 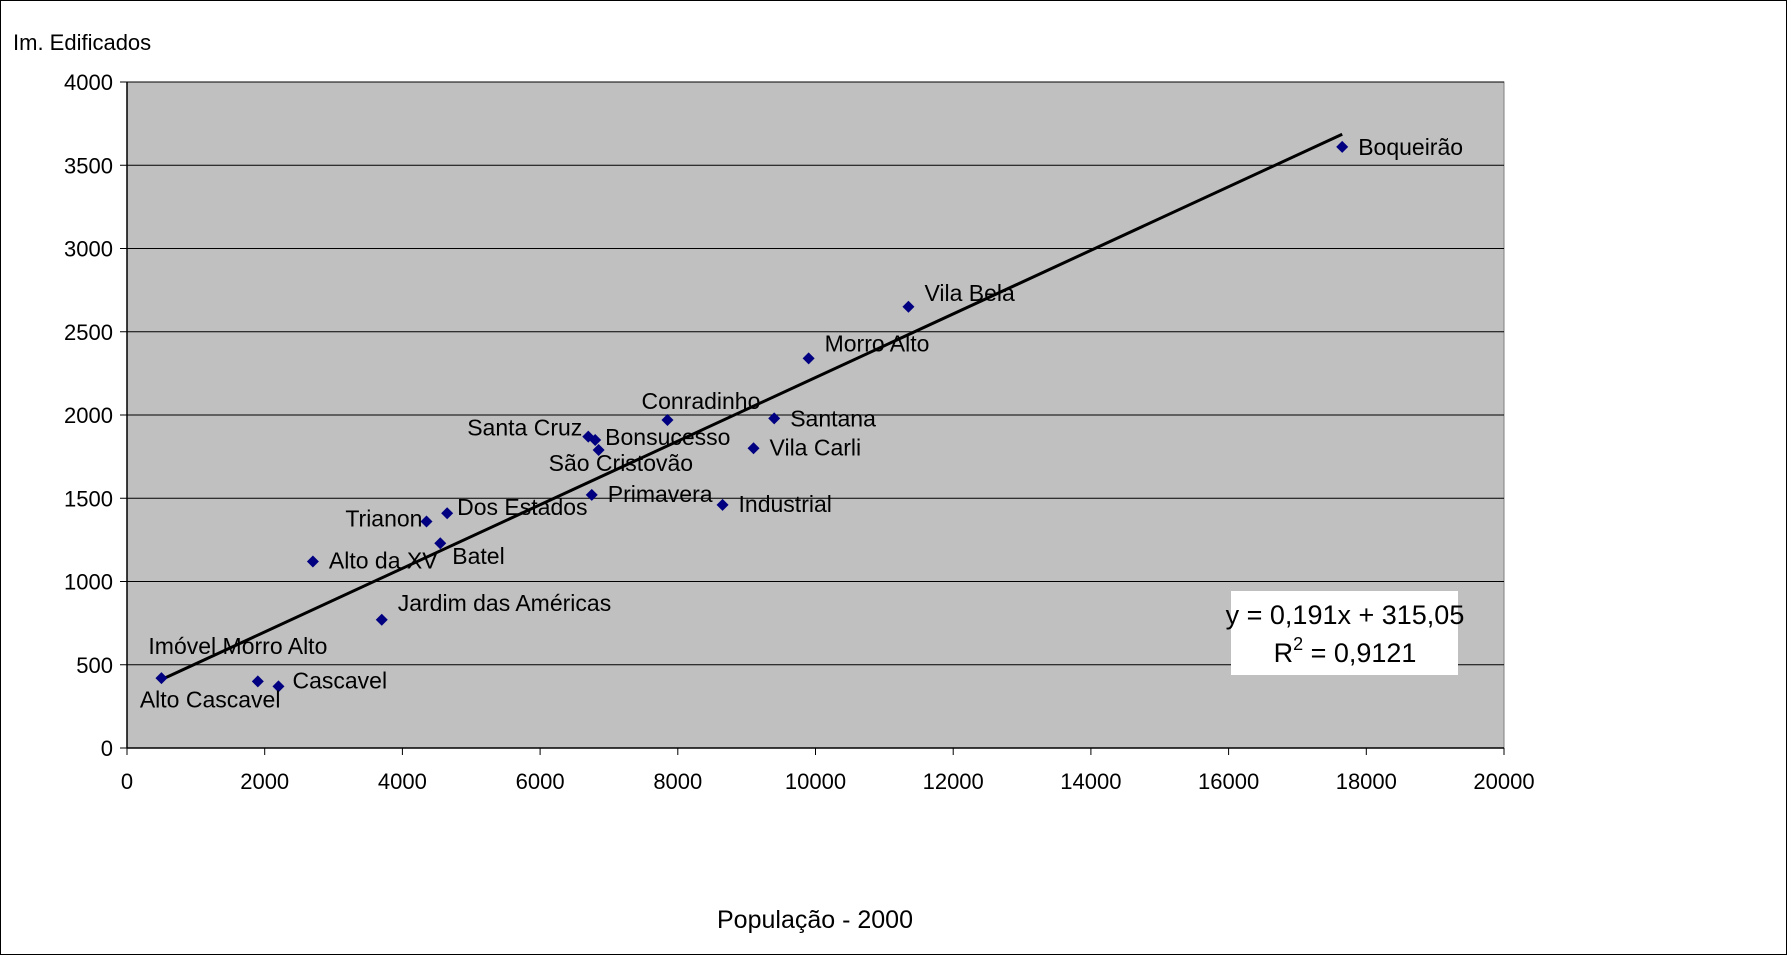 I want to click on point-label: Morro Alto, so click(x=877, y=343).